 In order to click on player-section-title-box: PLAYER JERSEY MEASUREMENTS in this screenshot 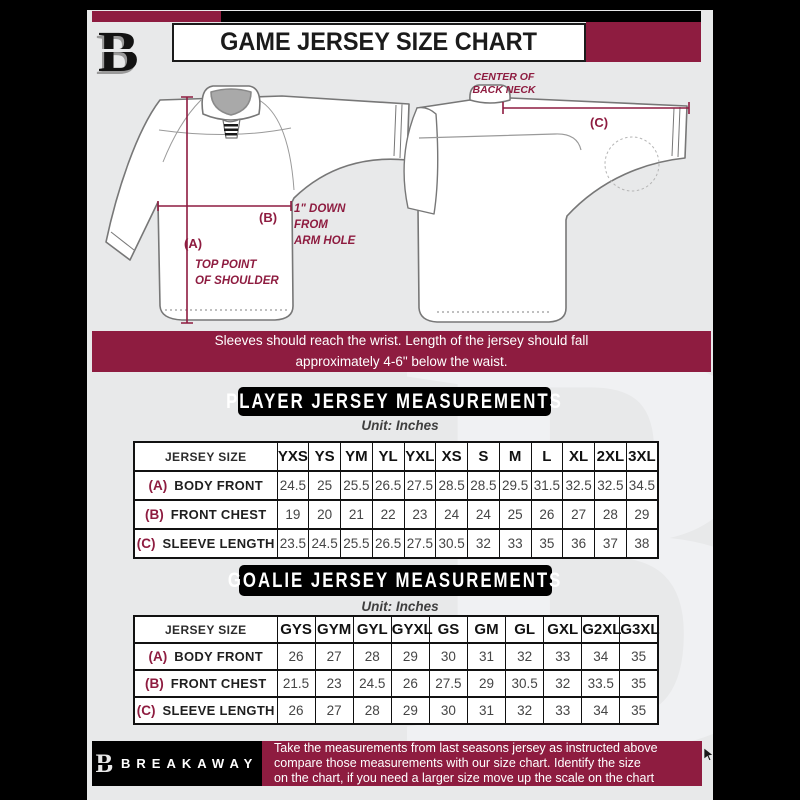, I will do `click(393, 401)`.